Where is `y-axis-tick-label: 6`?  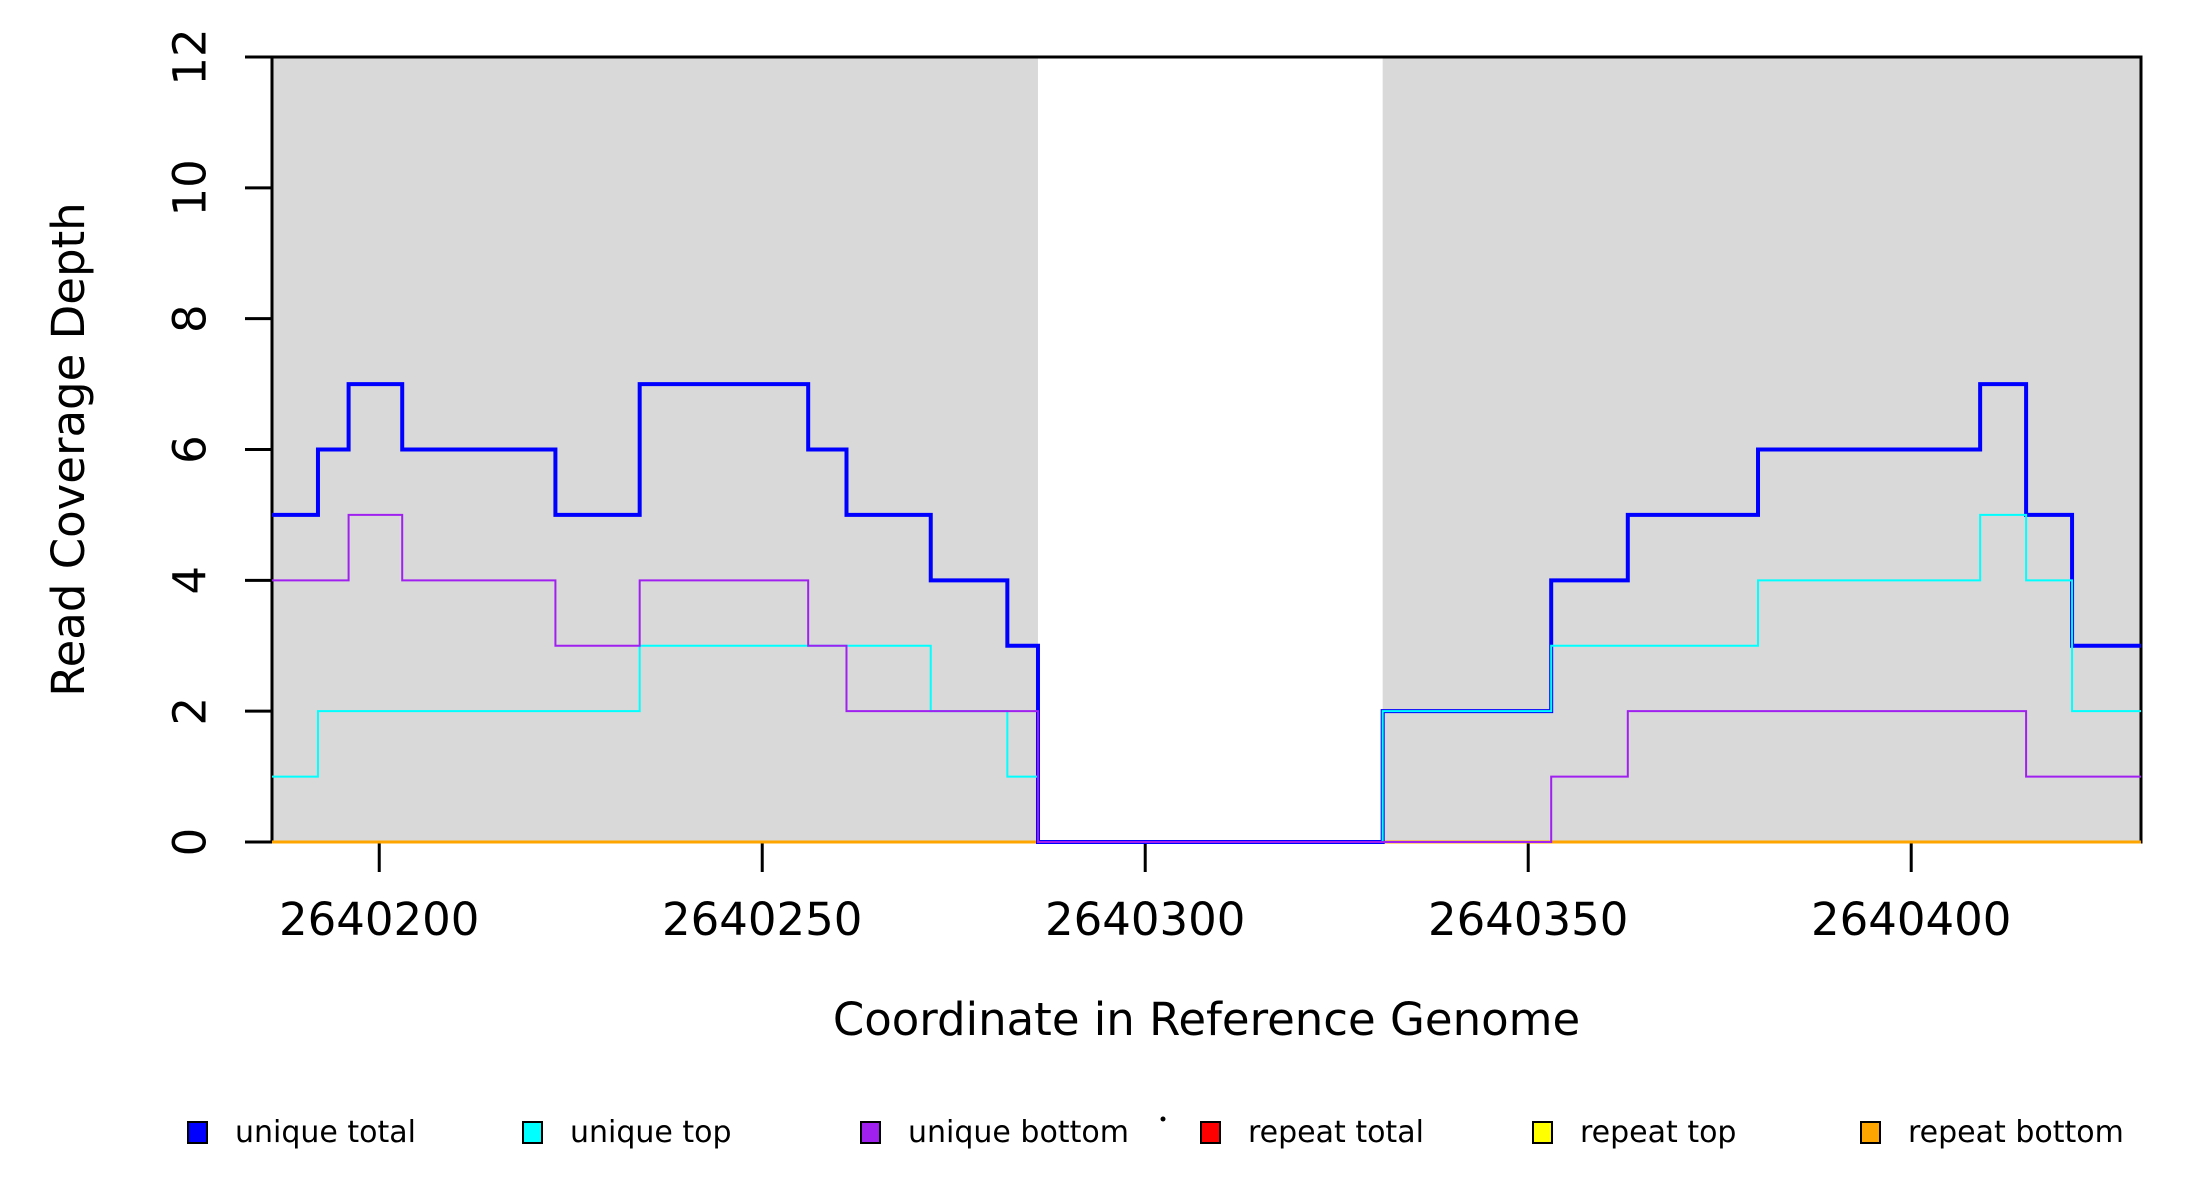
y-axis-tick-label: 6 is located at coordinates (190, 449).